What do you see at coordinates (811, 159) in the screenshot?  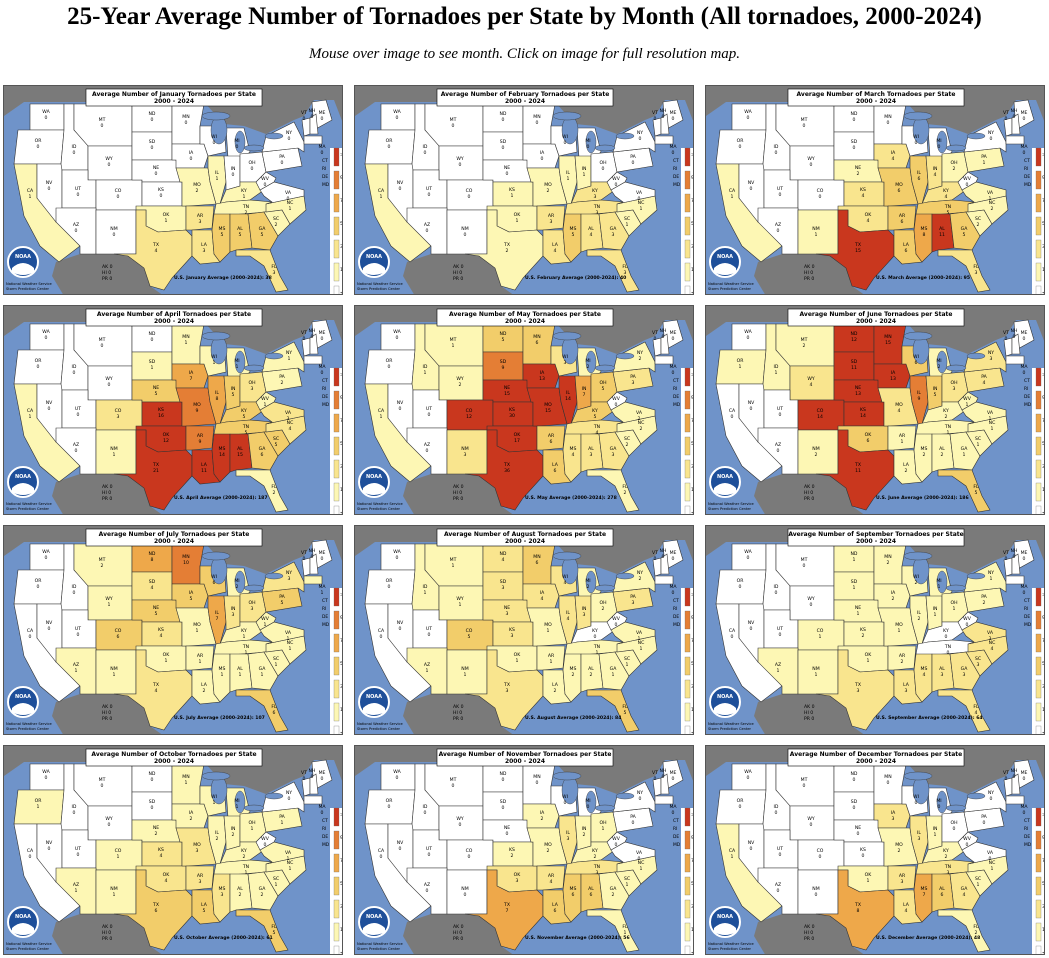 I see `state-abbr-wy: WY` at bounding box center [811, 159].